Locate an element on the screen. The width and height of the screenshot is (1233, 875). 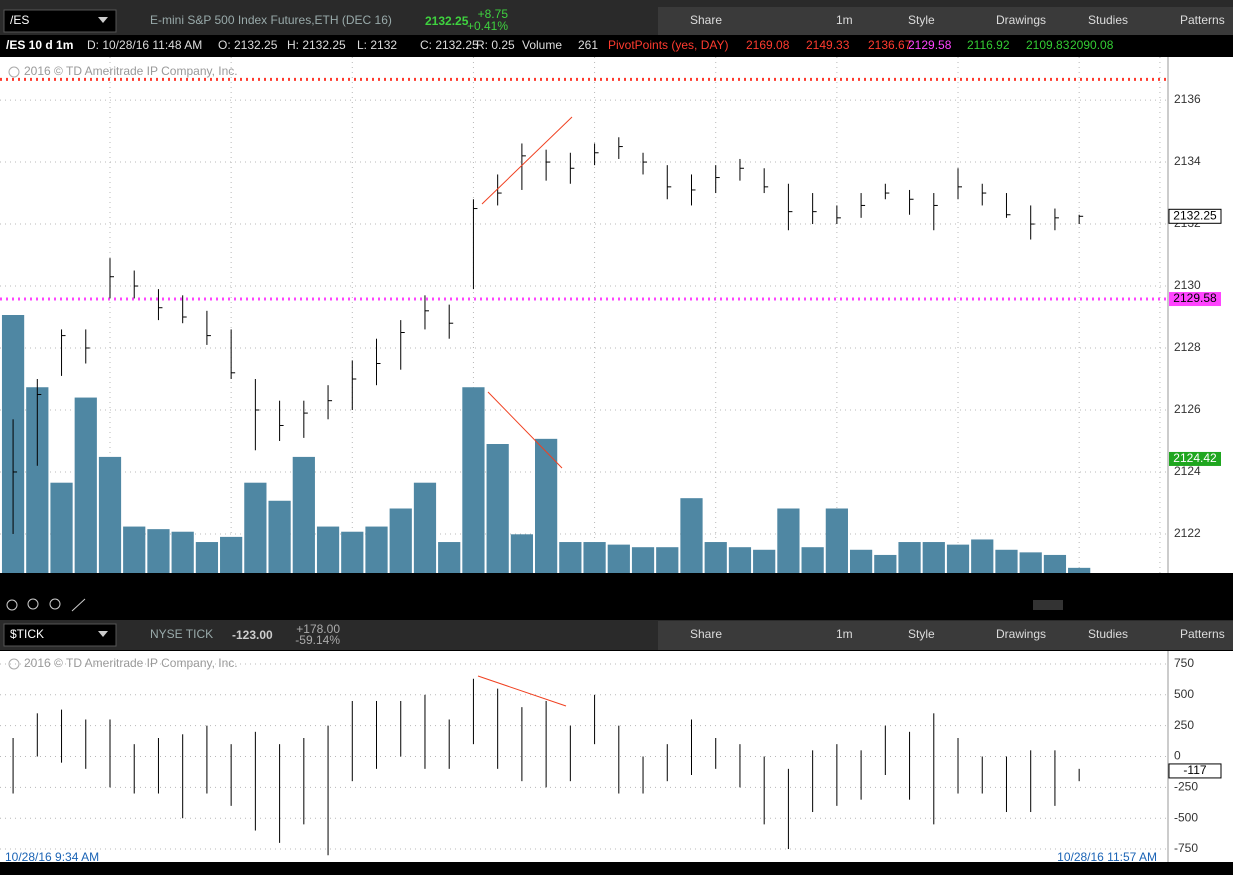
y-tick-label: 250 is located at coordinates (1184, 725).